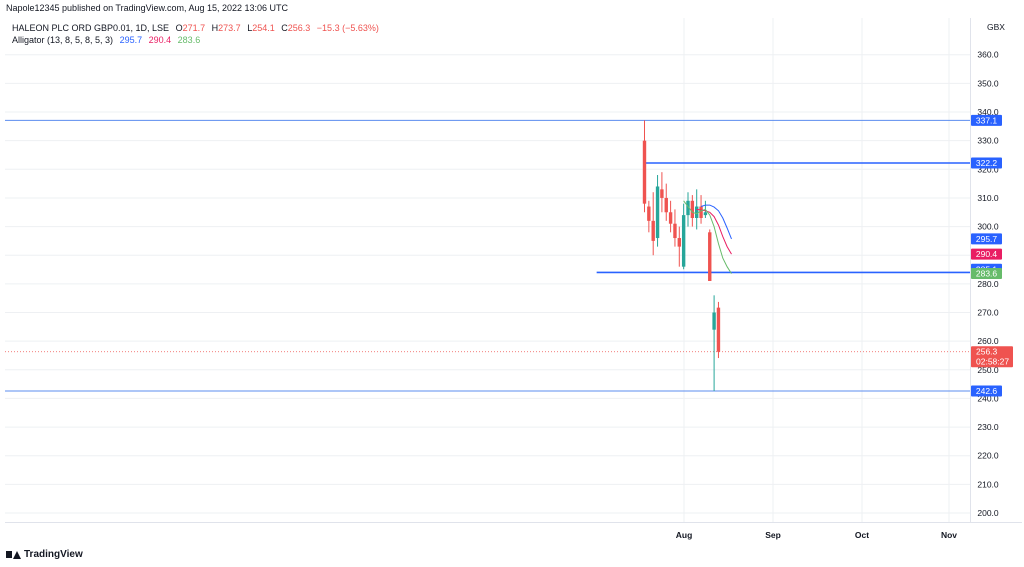 The width and height of the screenshot is (1024, 567). What do you see at coordinates (63, 40) in the screenshot?
I see `indicator-title: Alligator (13, 8, 5, 8, 5, 3)` at bounding box center [63, 40].